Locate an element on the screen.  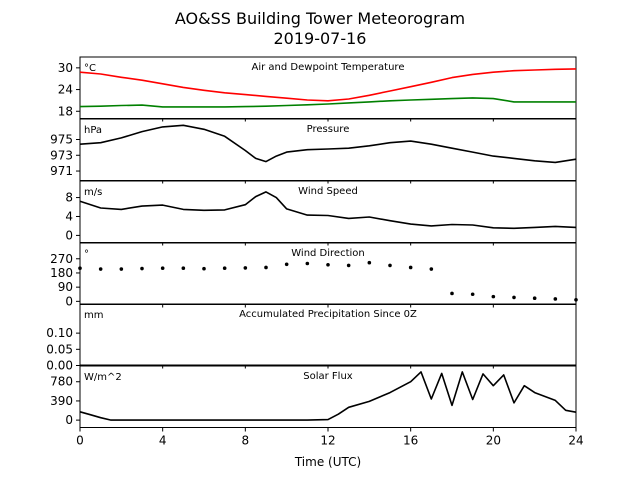
x-tick-label: 8 is located at coordinates (246, 441).